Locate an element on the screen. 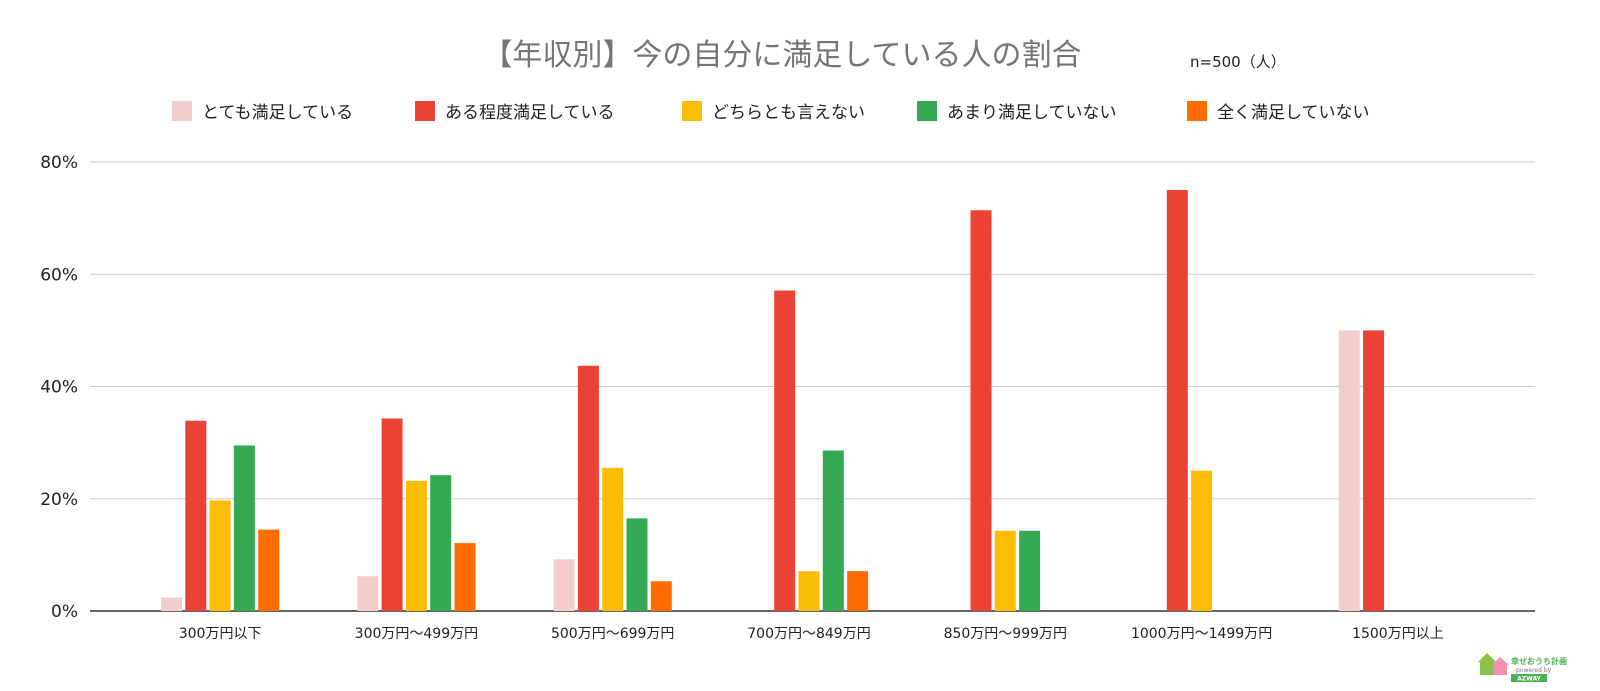  legend-label: あまり満足していない is located at coordinates (1032, 113).